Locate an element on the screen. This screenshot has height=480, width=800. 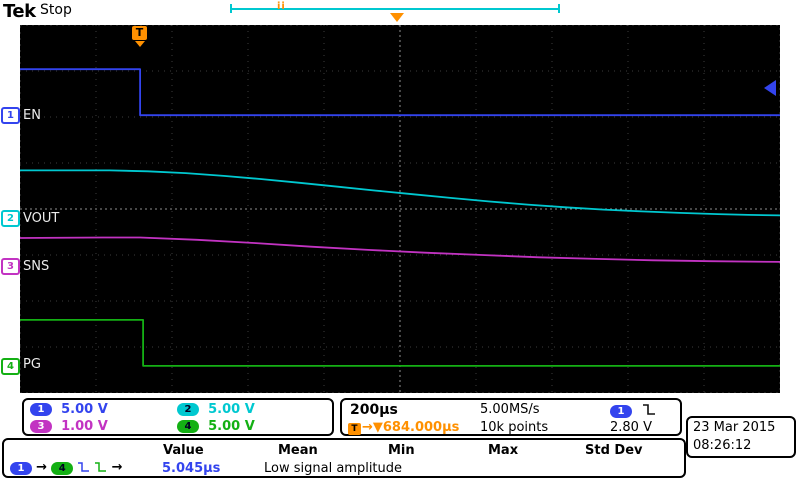
trigger-t-marker-icon: T is located at coordinates (139, 33).